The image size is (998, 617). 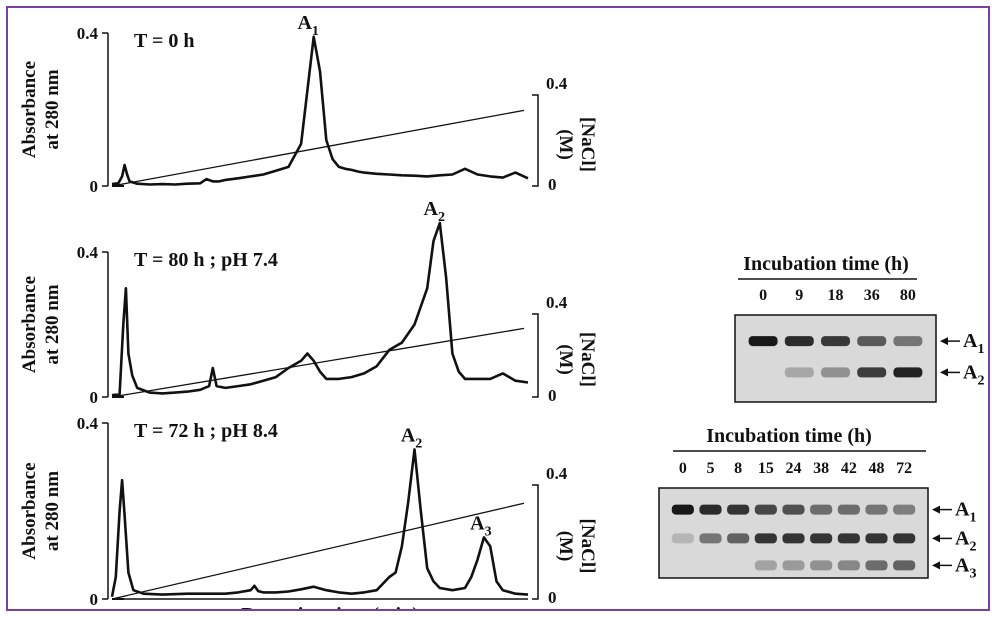 I want to click on gel-lane-label: 15, so click(x=766, y=468).